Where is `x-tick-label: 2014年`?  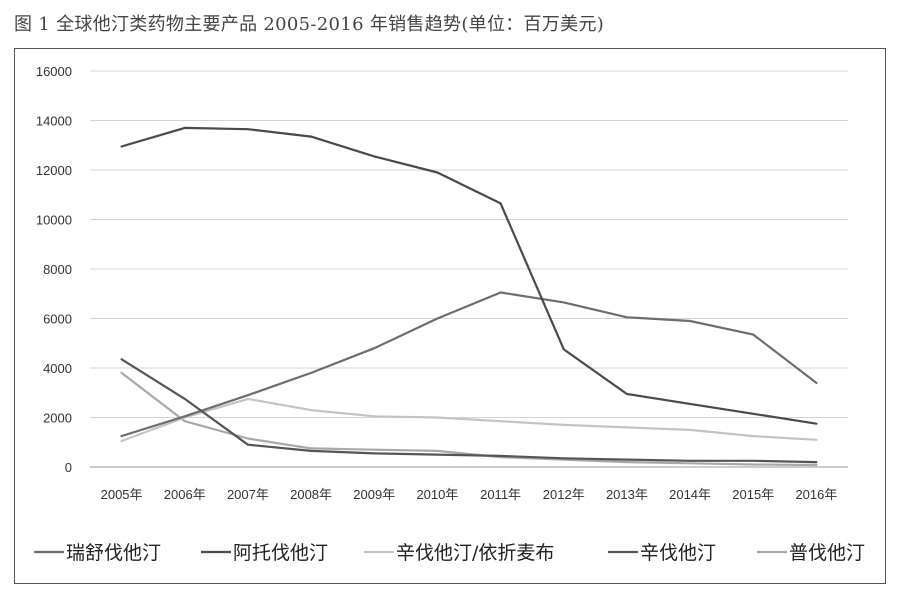 x-tick-label: 2014年 is located at coordinates (690, 494).